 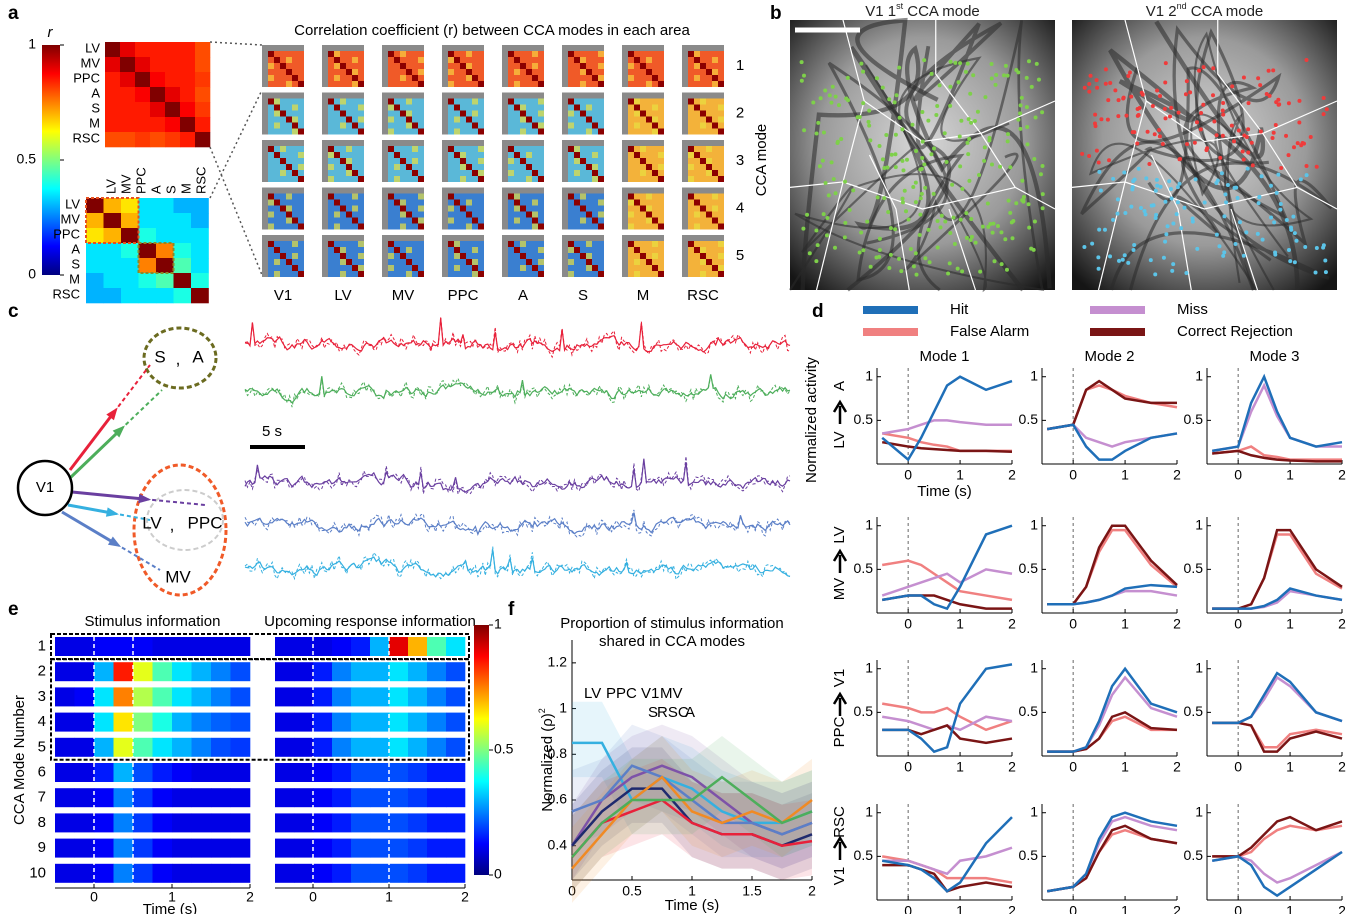 I want to click on row-target: V1, so click(x=839, y=678).